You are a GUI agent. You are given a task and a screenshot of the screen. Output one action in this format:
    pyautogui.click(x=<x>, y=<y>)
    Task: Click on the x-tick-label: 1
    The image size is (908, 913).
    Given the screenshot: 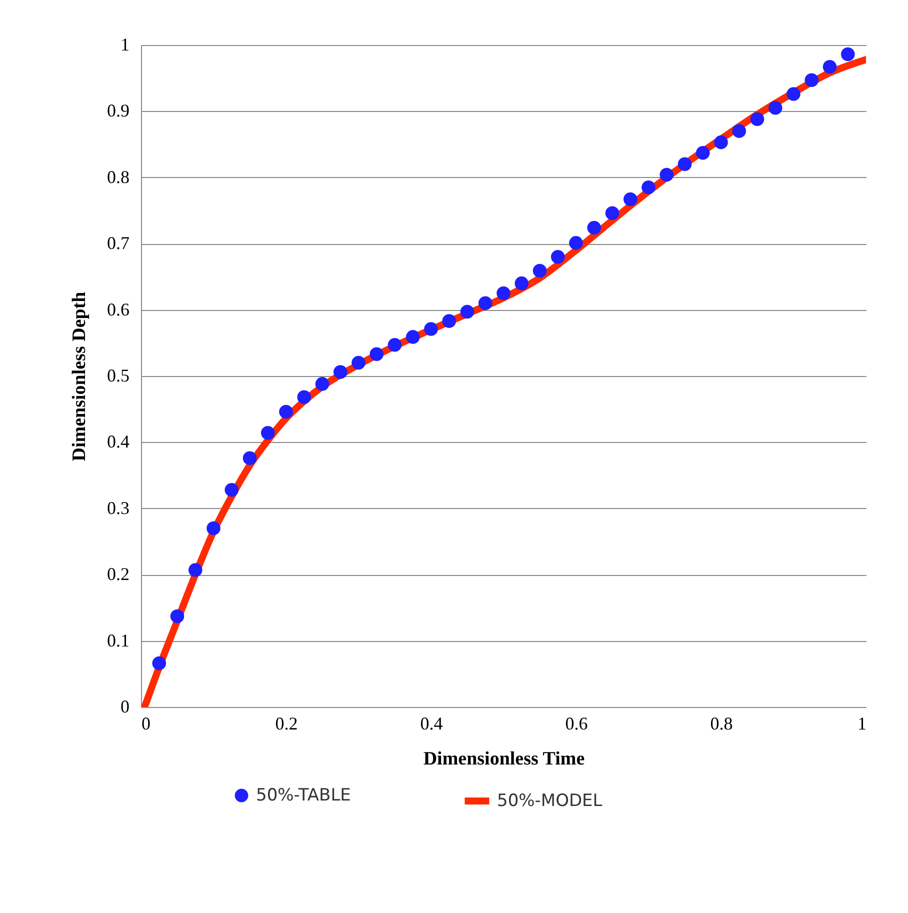 What is the action you would take?
    pyautogui.click(x=862, y=724)
    